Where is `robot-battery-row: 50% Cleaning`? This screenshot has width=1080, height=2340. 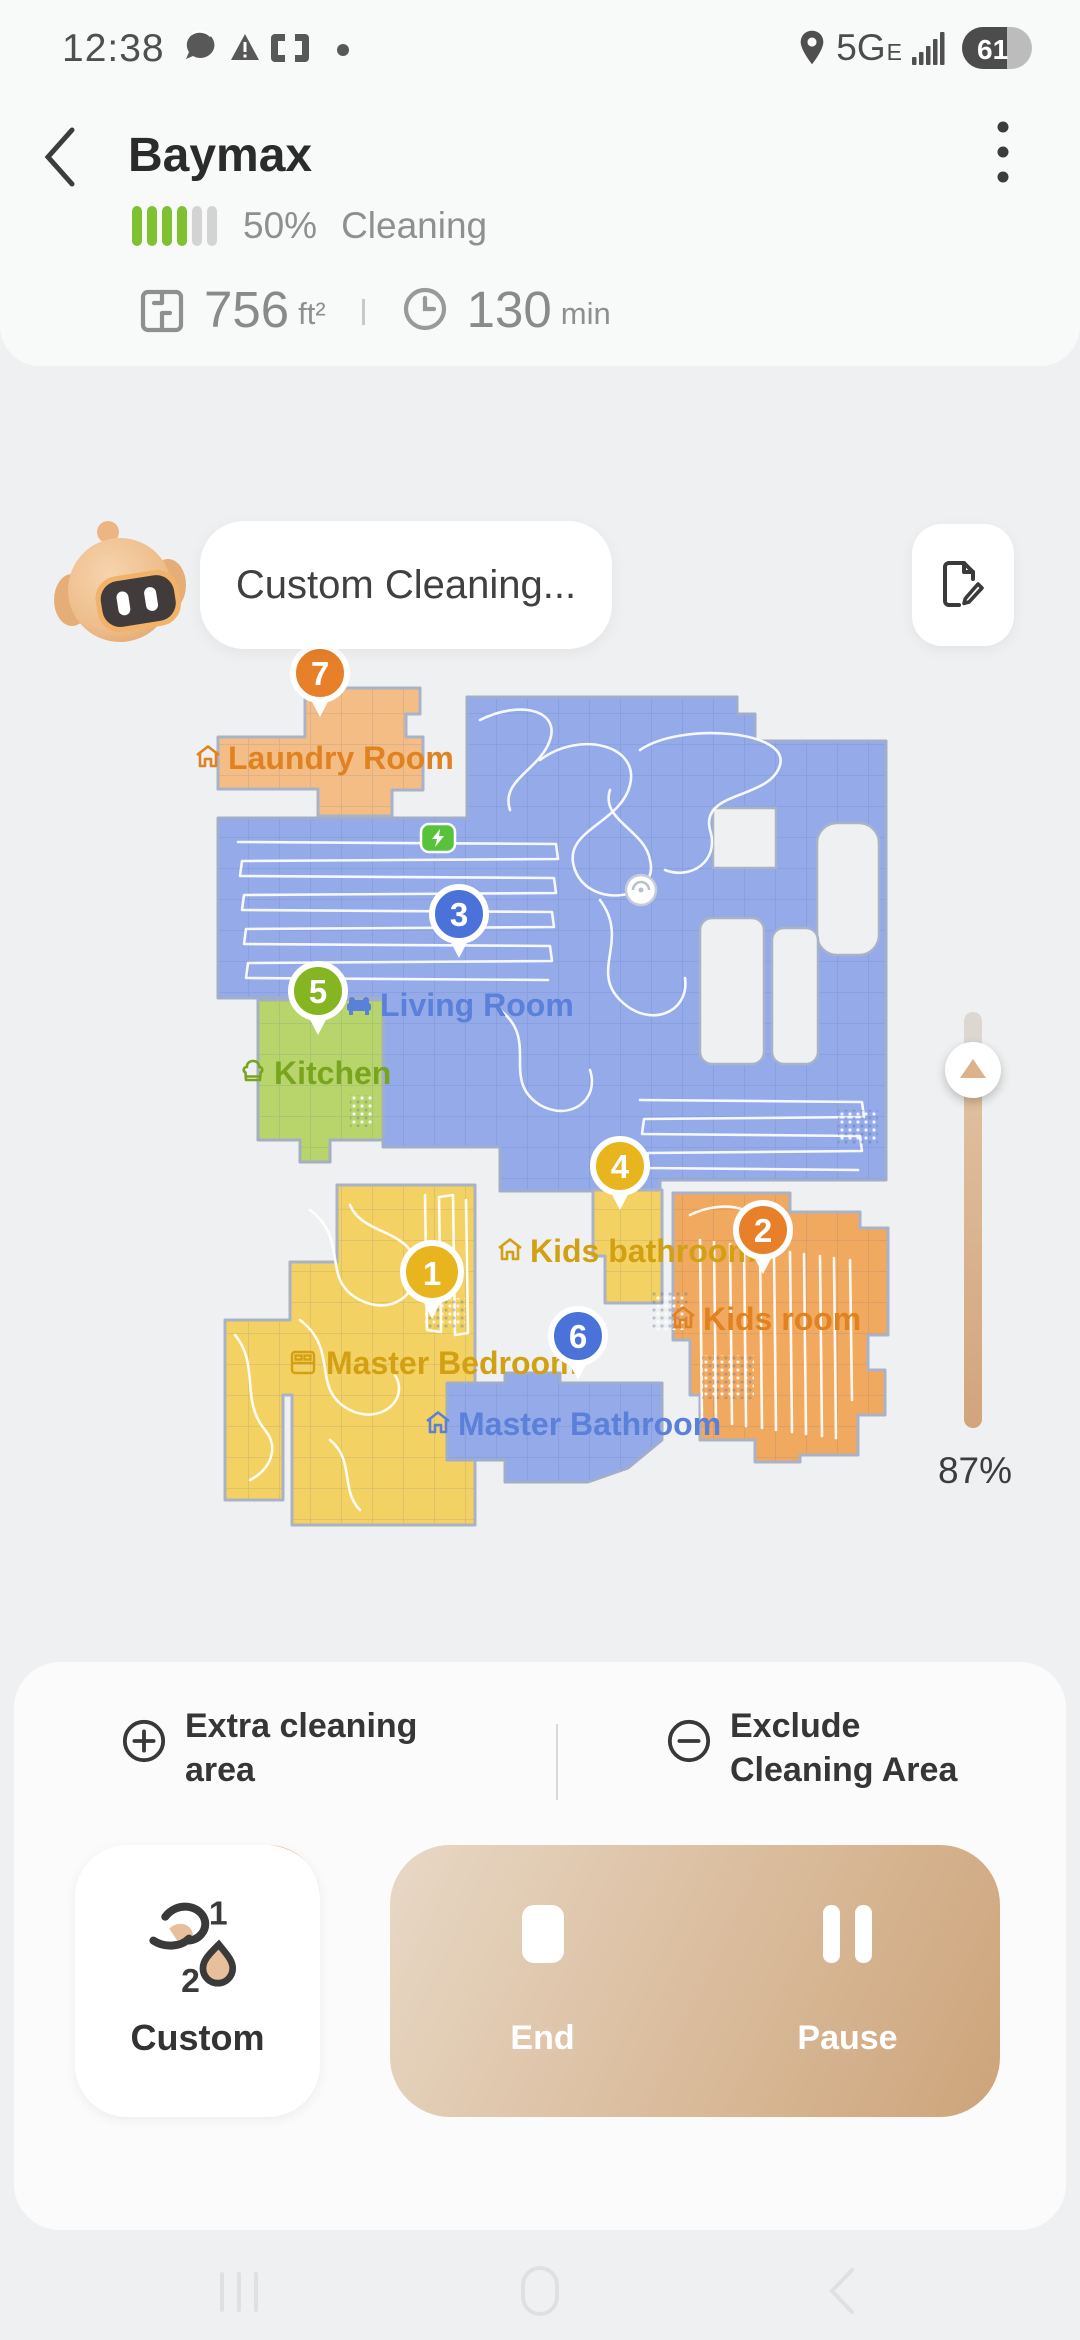
robot-battery-row: 50% Cleaning is located at coordinates (309, 226).